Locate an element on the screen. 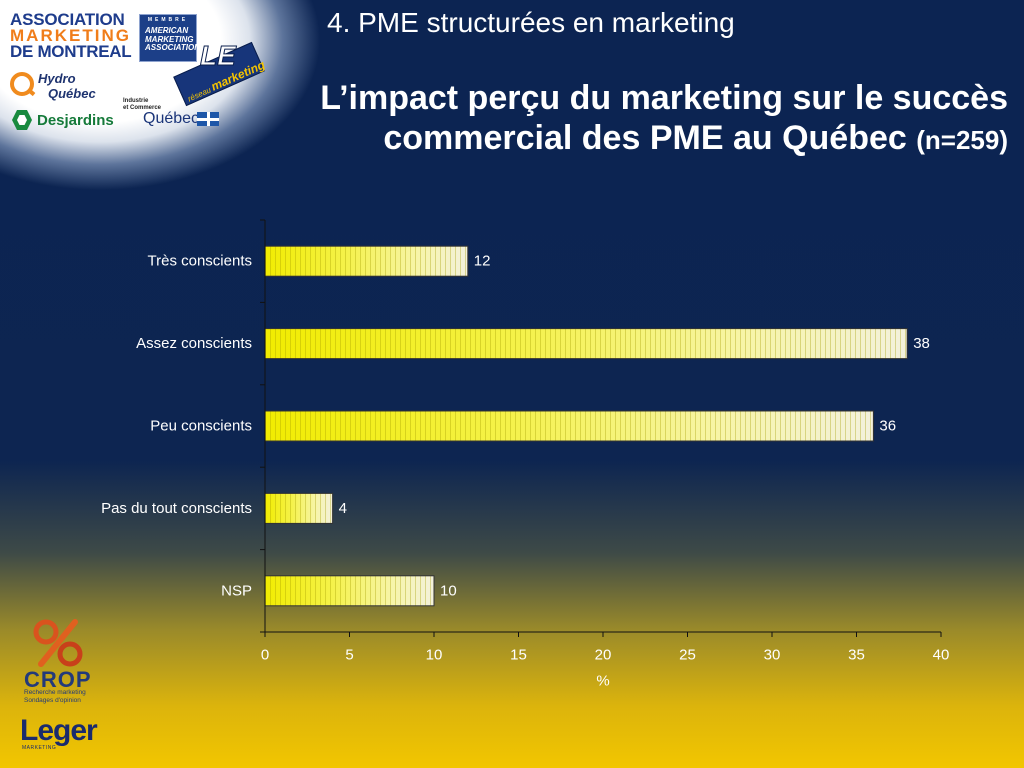 This screenshot has height=768, width=1024. reseau-logo-big: LE is located at coordinates (218, 56).